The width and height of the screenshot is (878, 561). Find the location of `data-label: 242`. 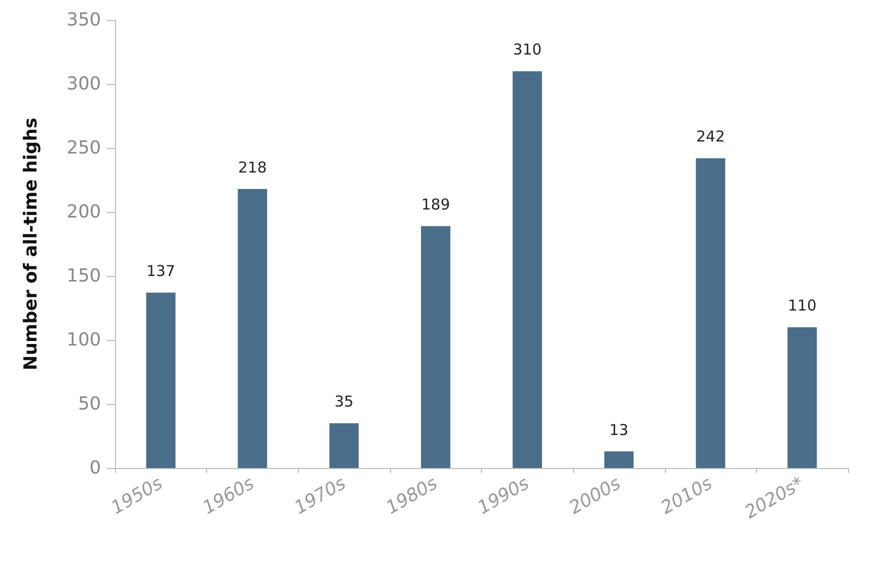

data-label: 242 is located at coordinates (710, 137).